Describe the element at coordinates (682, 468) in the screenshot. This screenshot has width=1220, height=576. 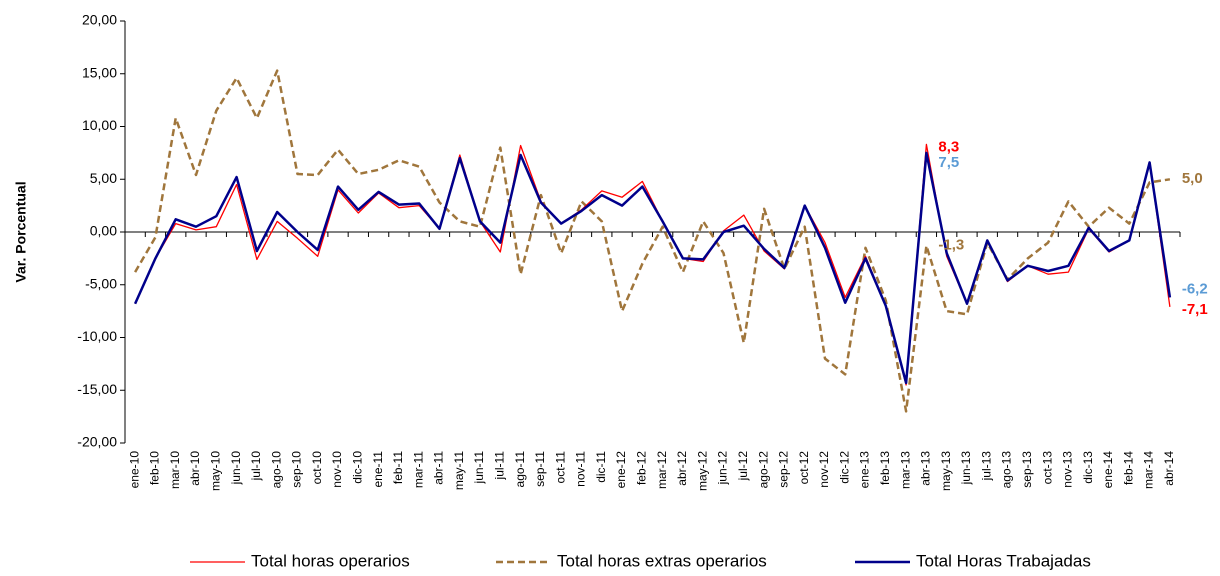
I see `x-tick-label: abr-12` at that location.